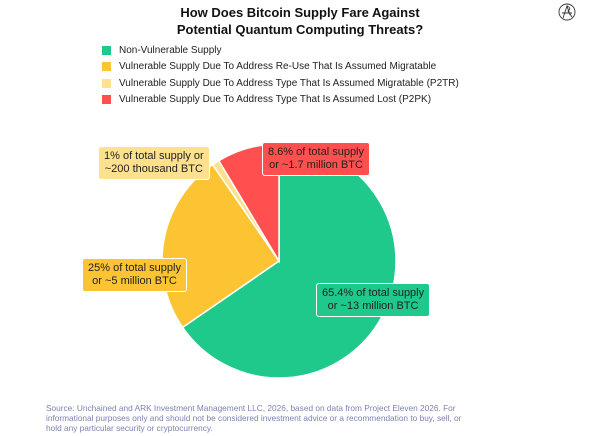  Describe the element at coordinates (567, 12) in the screenshot. I see `ark-logo-icon` at that location.